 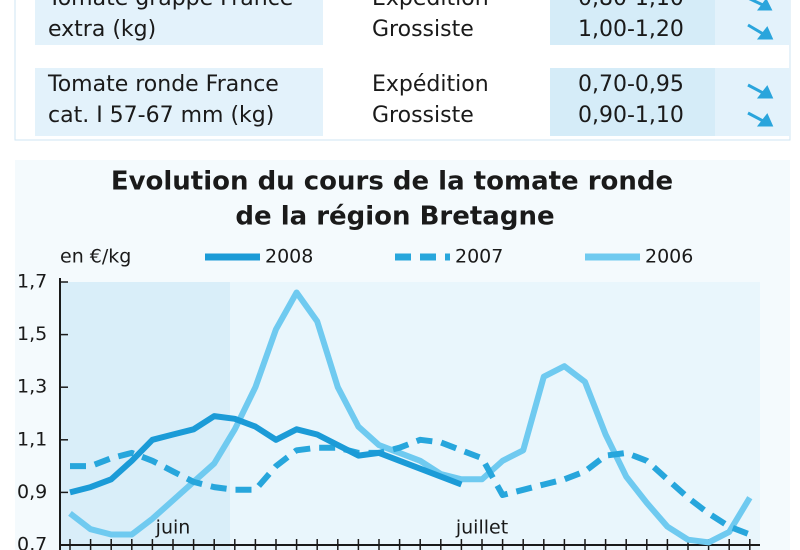 What do you see at coordinates (32, 439) in the screenshot?
I see `y-tick-label: 1,1` at bounding box center [32, 439].